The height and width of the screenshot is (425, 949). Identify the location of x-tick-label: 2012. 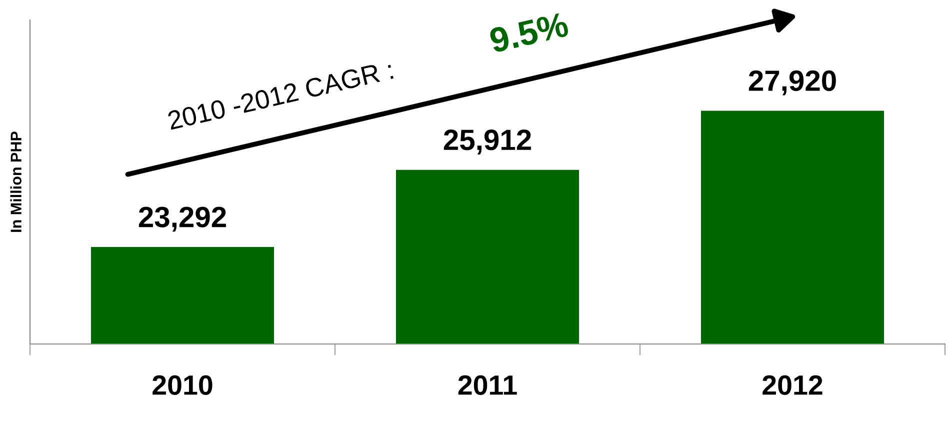
(792, 385).